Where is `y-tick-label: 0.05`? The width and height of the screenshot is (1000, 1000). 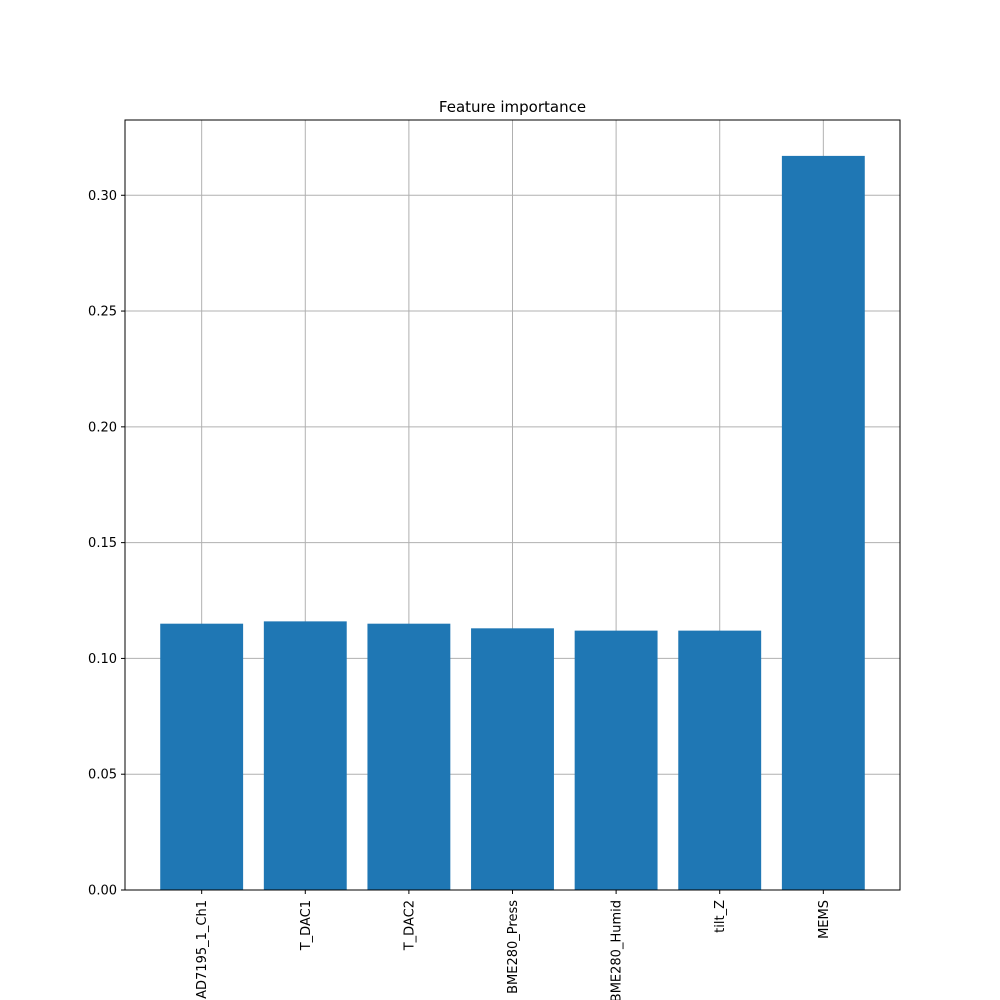
y-tick-label: 0.05 is located at coordinates (102, 775).